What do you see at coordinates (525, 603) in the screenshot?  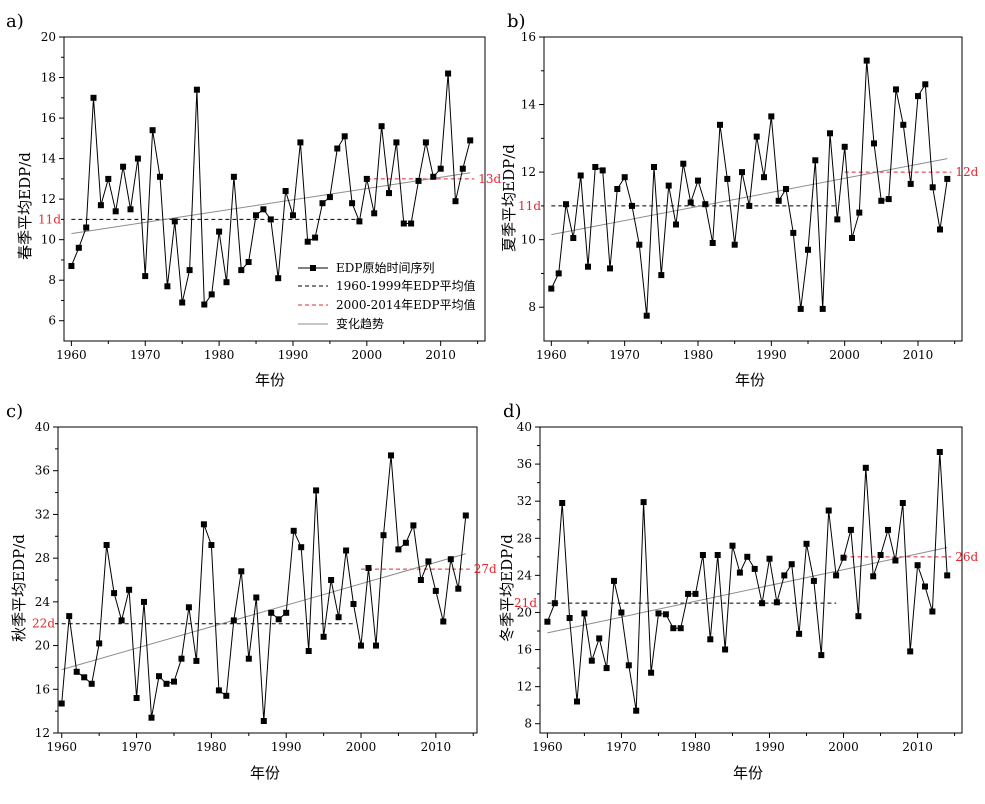 I see `avg-label-early: 21d` at bounding box center [525, 603].